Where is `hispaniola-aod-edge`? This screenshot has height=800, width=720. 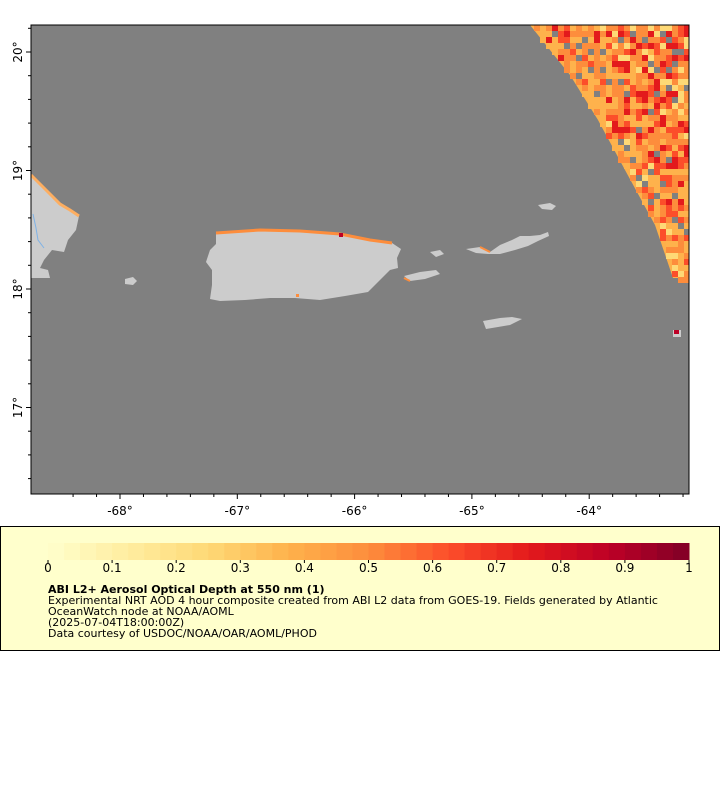
hispaniola-aod-edge is located at coordinates (55, 195).